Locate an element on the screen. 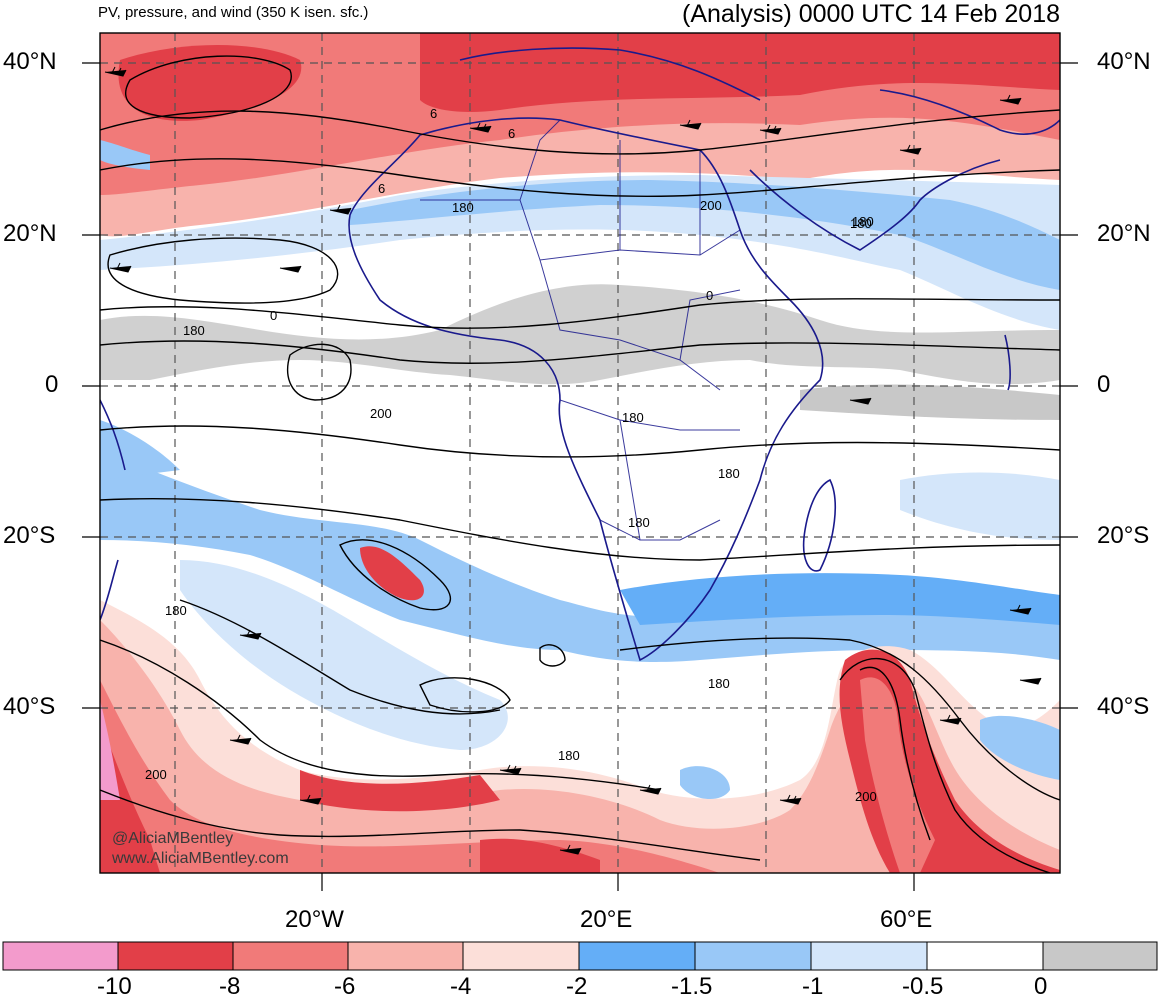 This screenshot has height=1001, width=1160. watermark-url: www.AliciaMBentley.com is located at coordinates (200, 858).